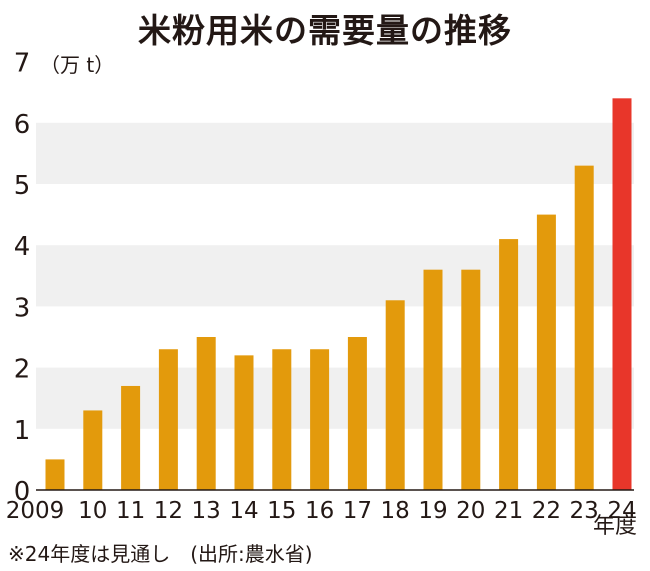 The width and height of the screenshot is (650, 571). What do you see at coordinates (77, 65) in the screenshot?
I see `y-unit-label: （万 t）` at bounding box center [77, 65].